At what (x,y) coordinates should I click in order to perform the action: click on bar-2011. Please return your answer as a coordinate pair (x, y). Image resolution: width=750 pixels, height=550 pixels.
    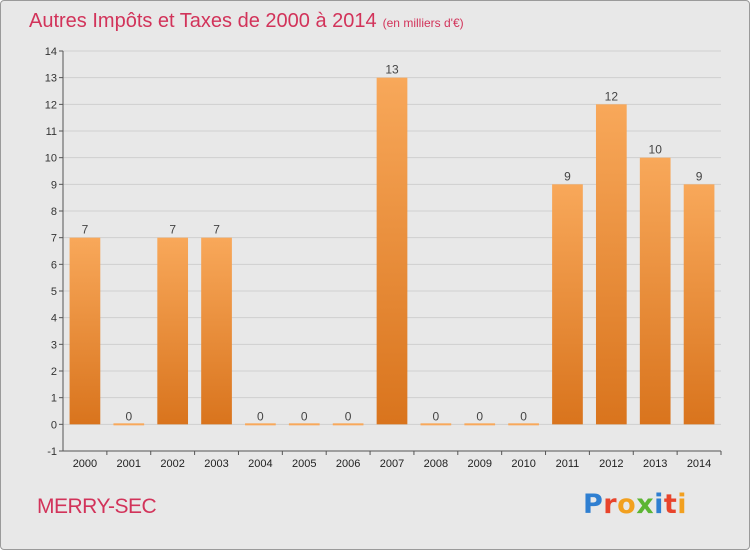
    Looking at the image, I should click on (567, 304).